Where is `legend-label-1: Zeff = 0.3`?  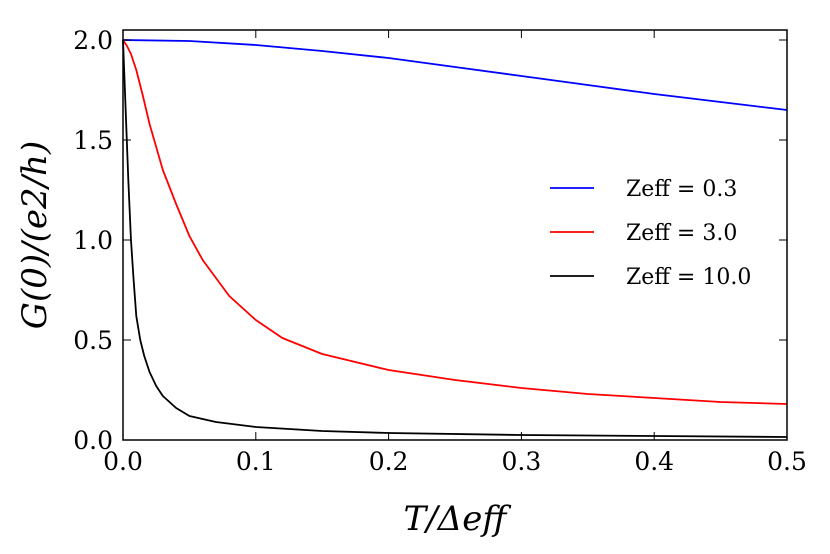
legend-label-1: Zeff = 0.3 is located at coordinates (681, 189).